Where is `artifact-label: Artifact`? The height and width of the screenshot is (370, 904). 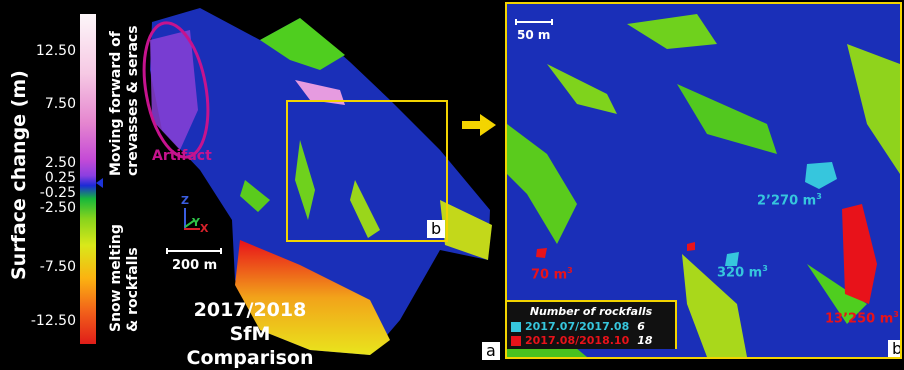
artifact-label: Artifact is located at coordinates (182, 156).